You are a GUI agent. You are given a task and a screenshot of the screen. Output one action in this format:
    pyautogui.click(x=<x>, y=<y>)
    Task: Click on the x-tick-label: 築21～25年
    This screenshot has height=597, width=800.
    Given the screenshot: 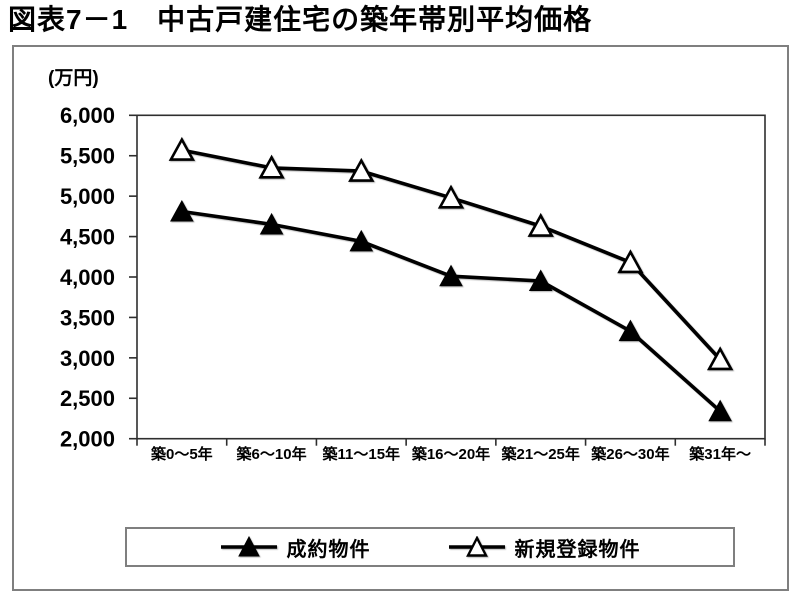 What is the action you would take?
    pyautogui.click(x=540, y=454)
    